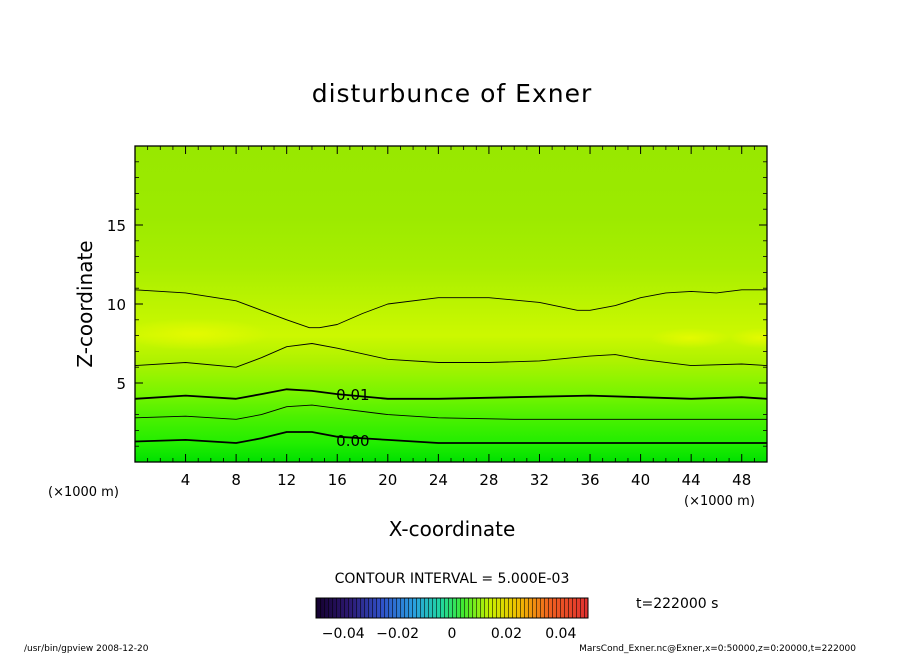  I want to click on warm-spot-edge, so click(748, 338).